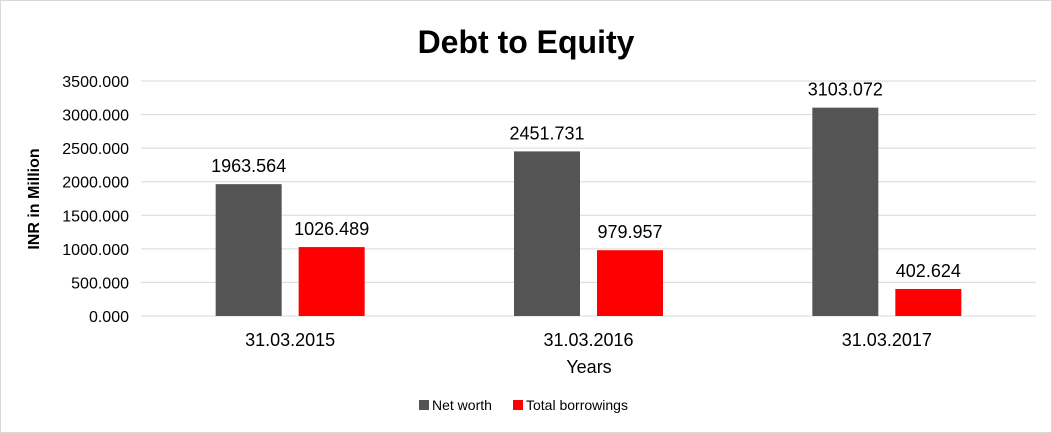 This screenshot has width=1052, height=433. Describe the element at coordinates (588, 367) in the screenshot. I see `x-axis-title: Years` at that location.